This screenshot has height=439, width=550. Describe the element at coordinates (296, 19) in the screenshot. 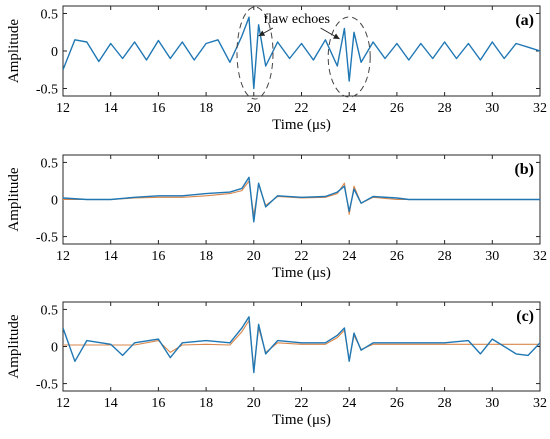

I see `annotation-text: flaw echoes` at that location.